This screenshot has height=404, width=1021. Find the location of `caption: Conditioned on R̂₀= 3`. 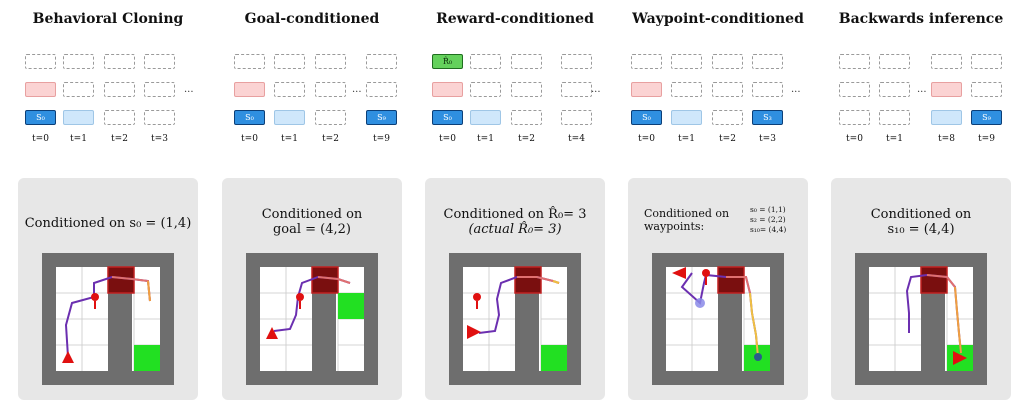

caption: Conditioned on R̂₀= 3 is located at coordinates (515, 214).